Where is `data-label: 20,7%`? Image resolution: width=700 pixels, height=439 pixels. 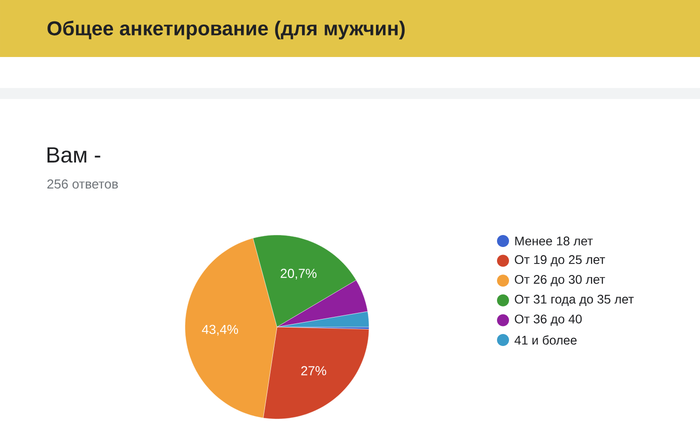 data-label: 20,7% is located at coordinates (298, 274).